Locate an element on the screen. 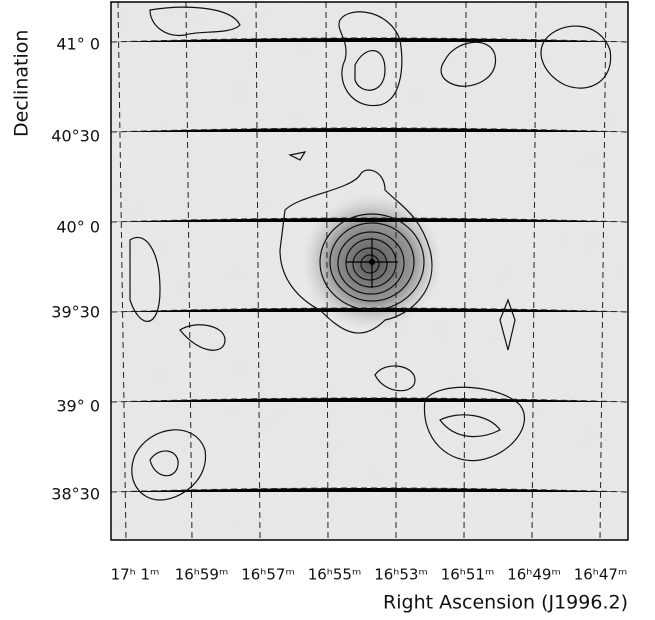 The height and width of the screenshot is (620, 655). x-tick-label: 16ʰ49ᵐ is located at coordinates (534, 575).